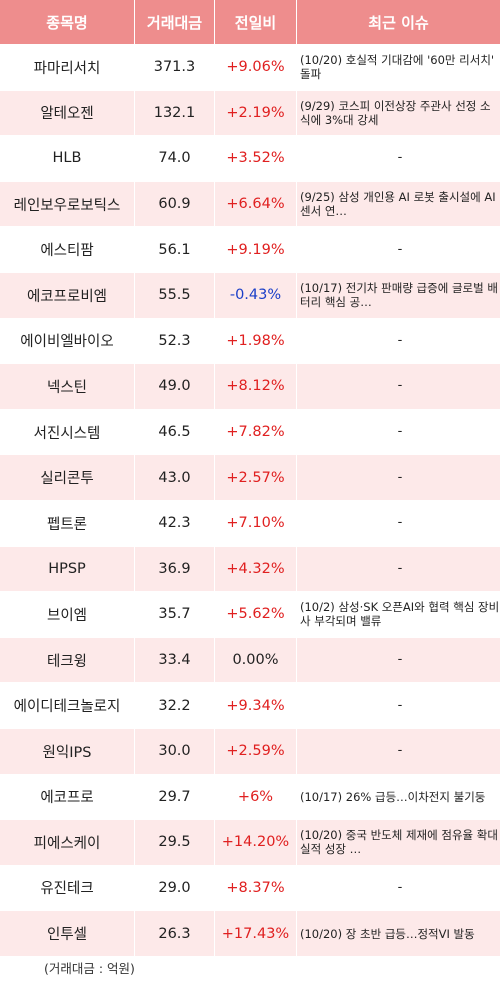 Image resolution: width=500 pixels, height=990 pixels. Describe the element at coordinates (67, 203) in the screenshot. I see `stock-name: 레인보우로보틱스` at that location.